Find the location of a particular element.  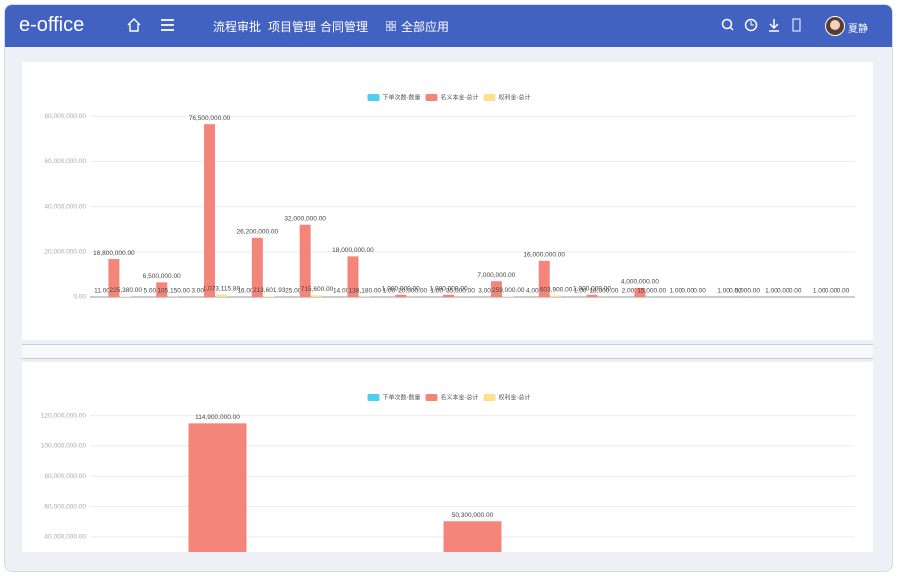

data-label: 16,800,000.00 is located at coordinates (114, 253).